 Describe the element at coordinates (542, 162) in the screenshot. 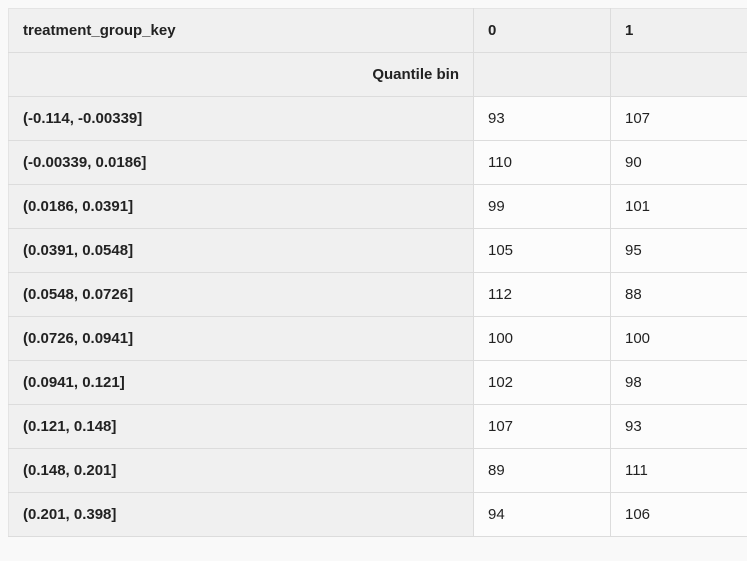

I see `table-cell: 110` at that location.